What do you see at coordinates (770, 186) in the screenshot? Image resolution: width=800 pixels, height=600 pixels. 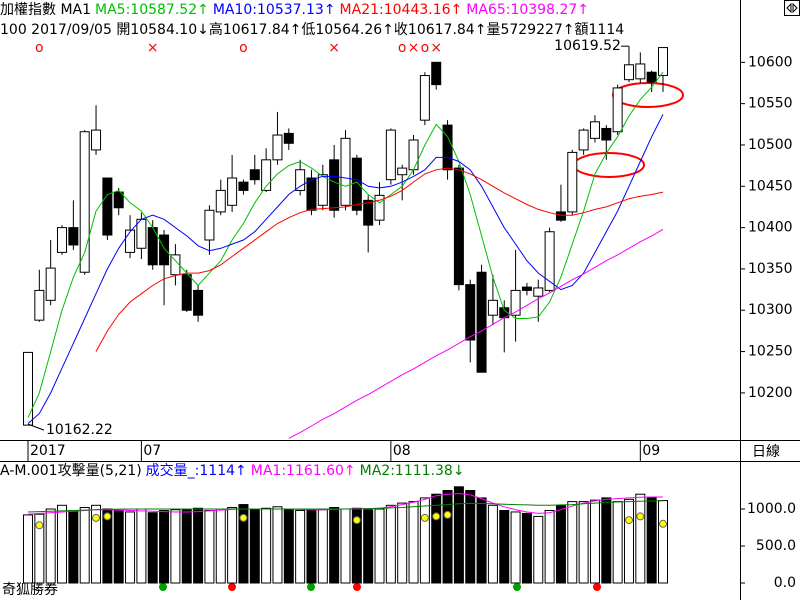 I see `y-tick-label: 10450` at bounding box center [770, 186].